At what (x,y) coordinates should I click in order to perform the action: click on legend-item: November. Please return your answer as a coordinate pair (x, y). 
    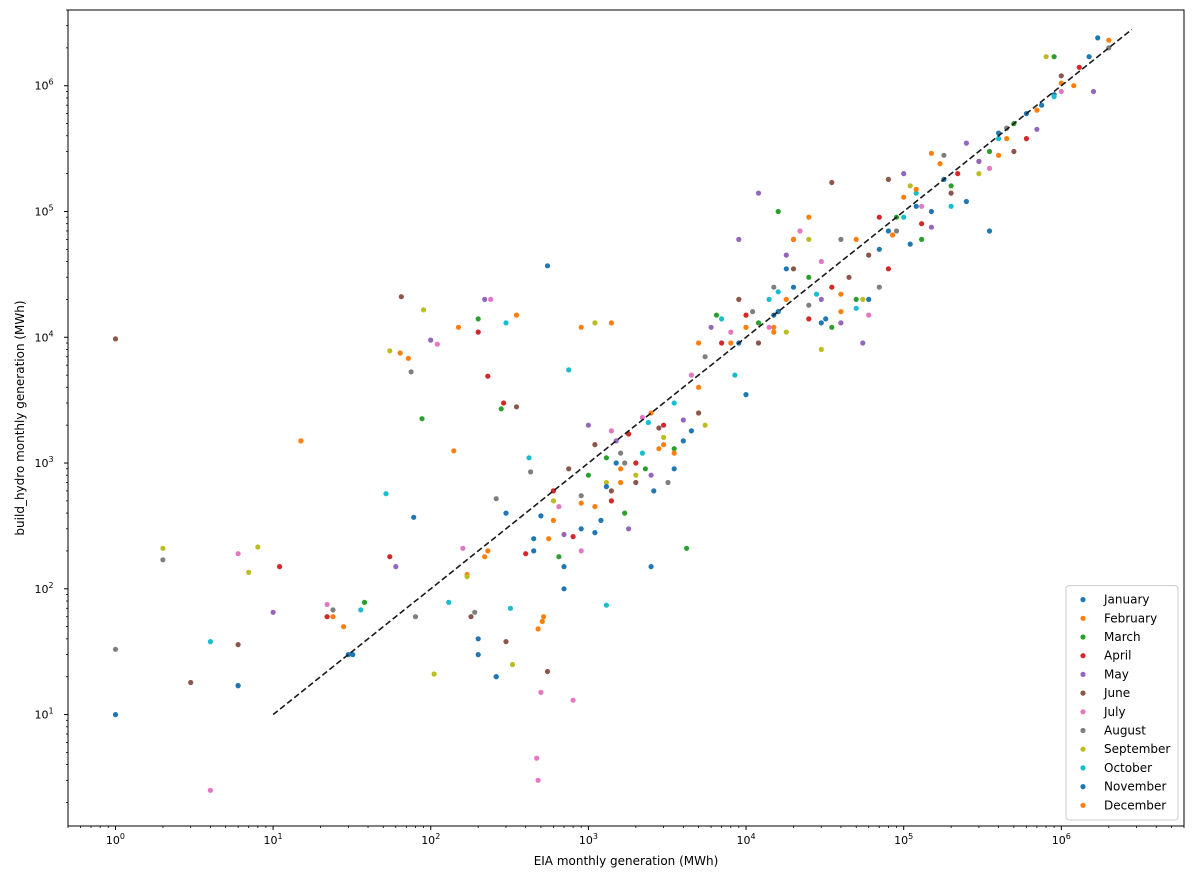
    Looking at the image, I should click on (1123, 787).